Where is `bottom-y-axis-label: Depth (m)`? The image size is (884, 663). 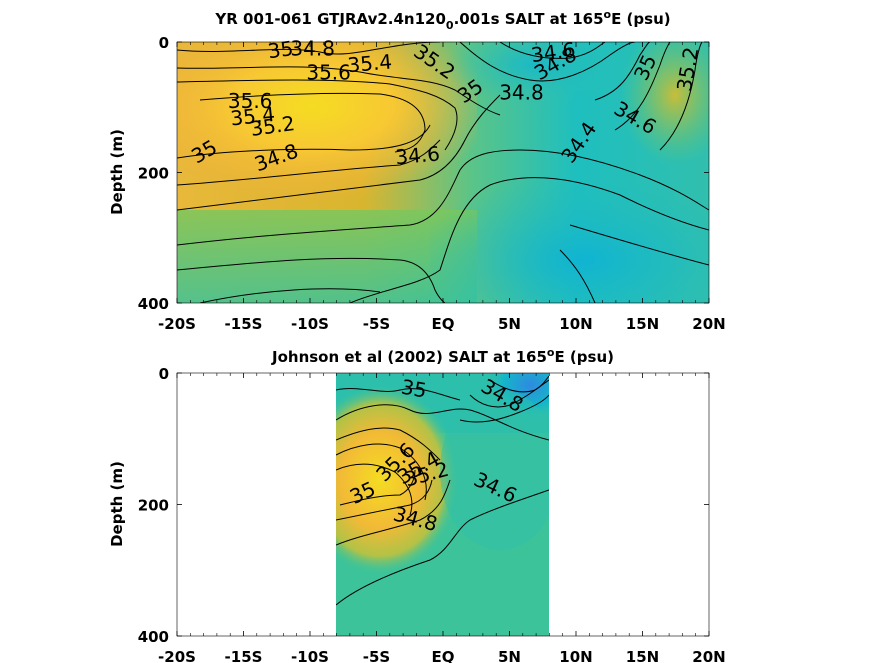 bottom-y-axis-label: Depth (m) is located at coordinates (117, 504).